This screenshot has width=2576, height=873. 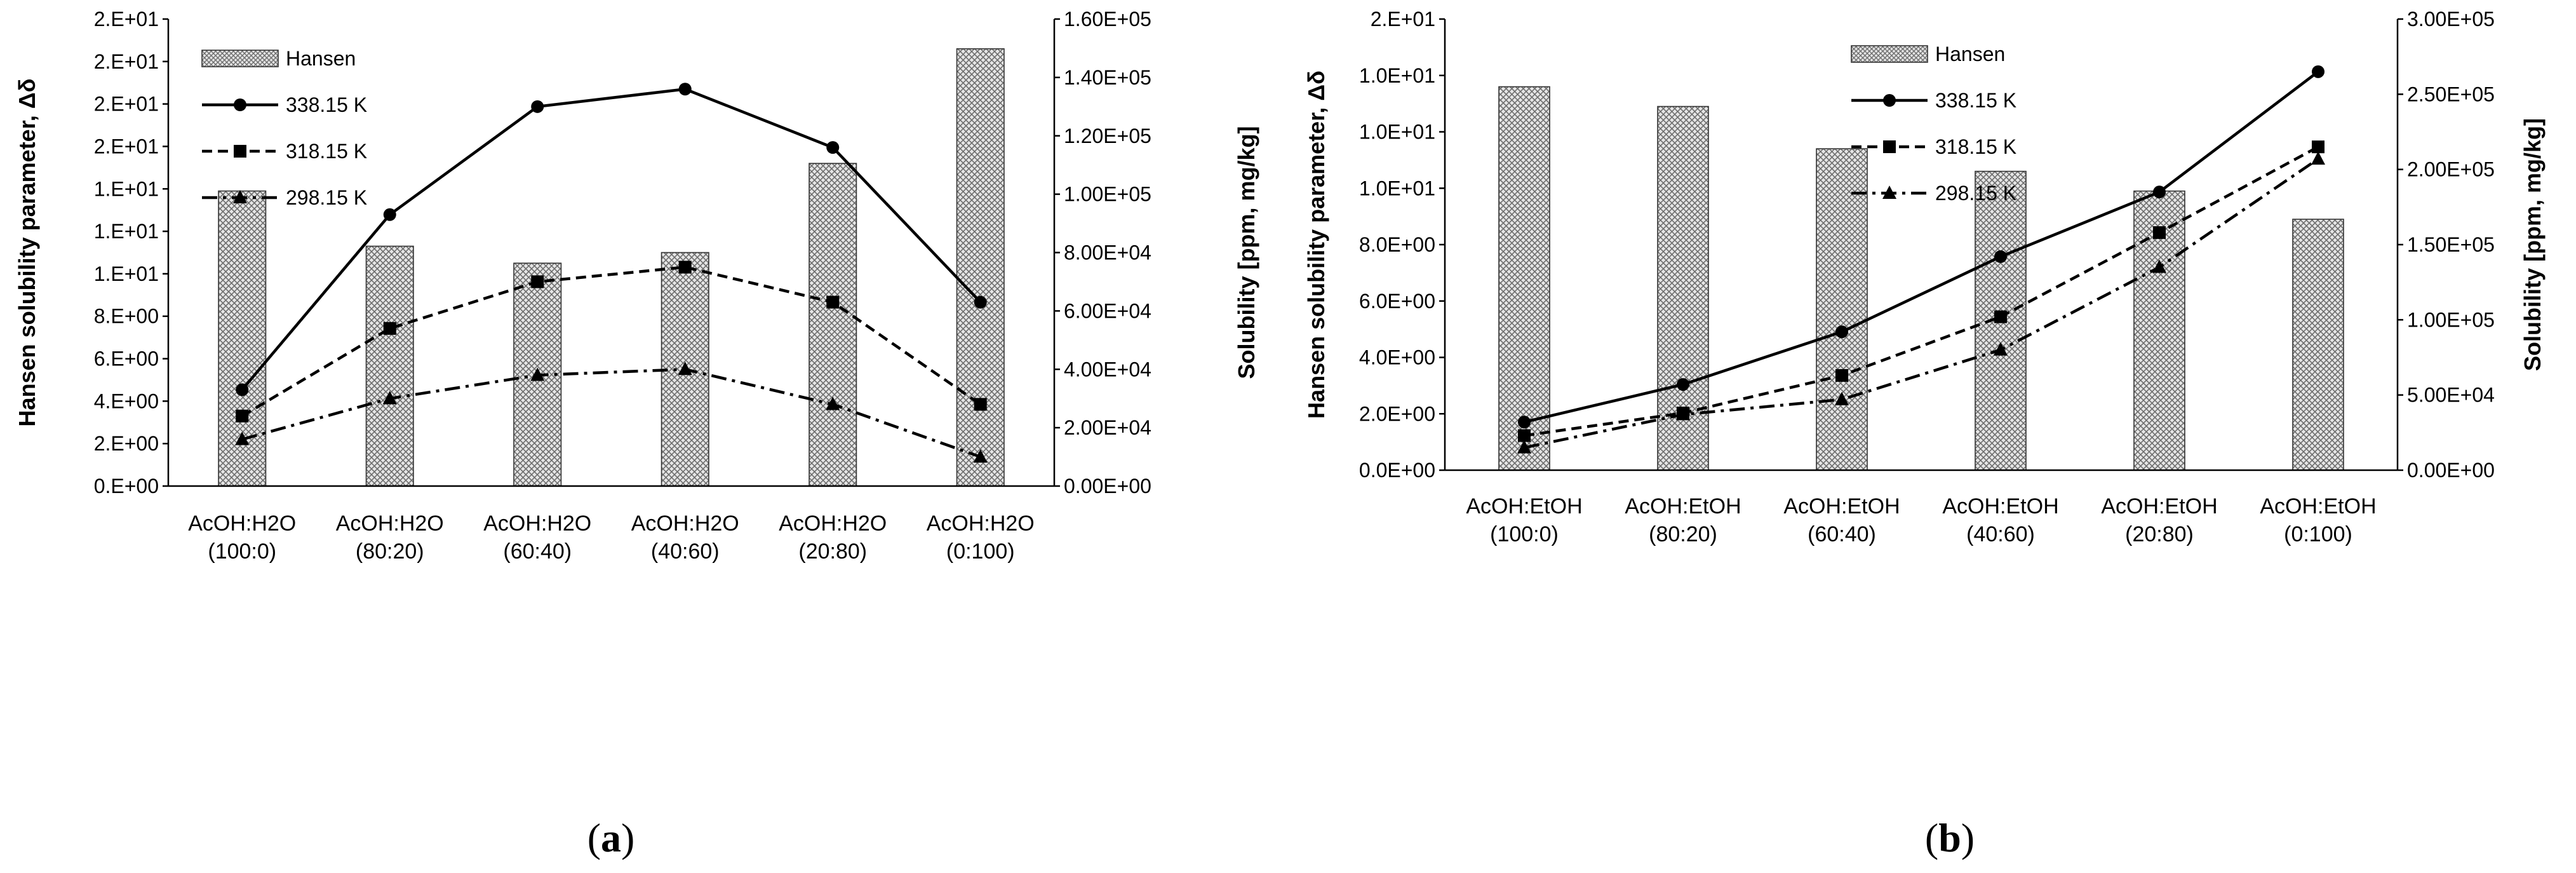 I want to click on right-tick-label-a-4: 8.00E+04, so click(x=1107, y=252).